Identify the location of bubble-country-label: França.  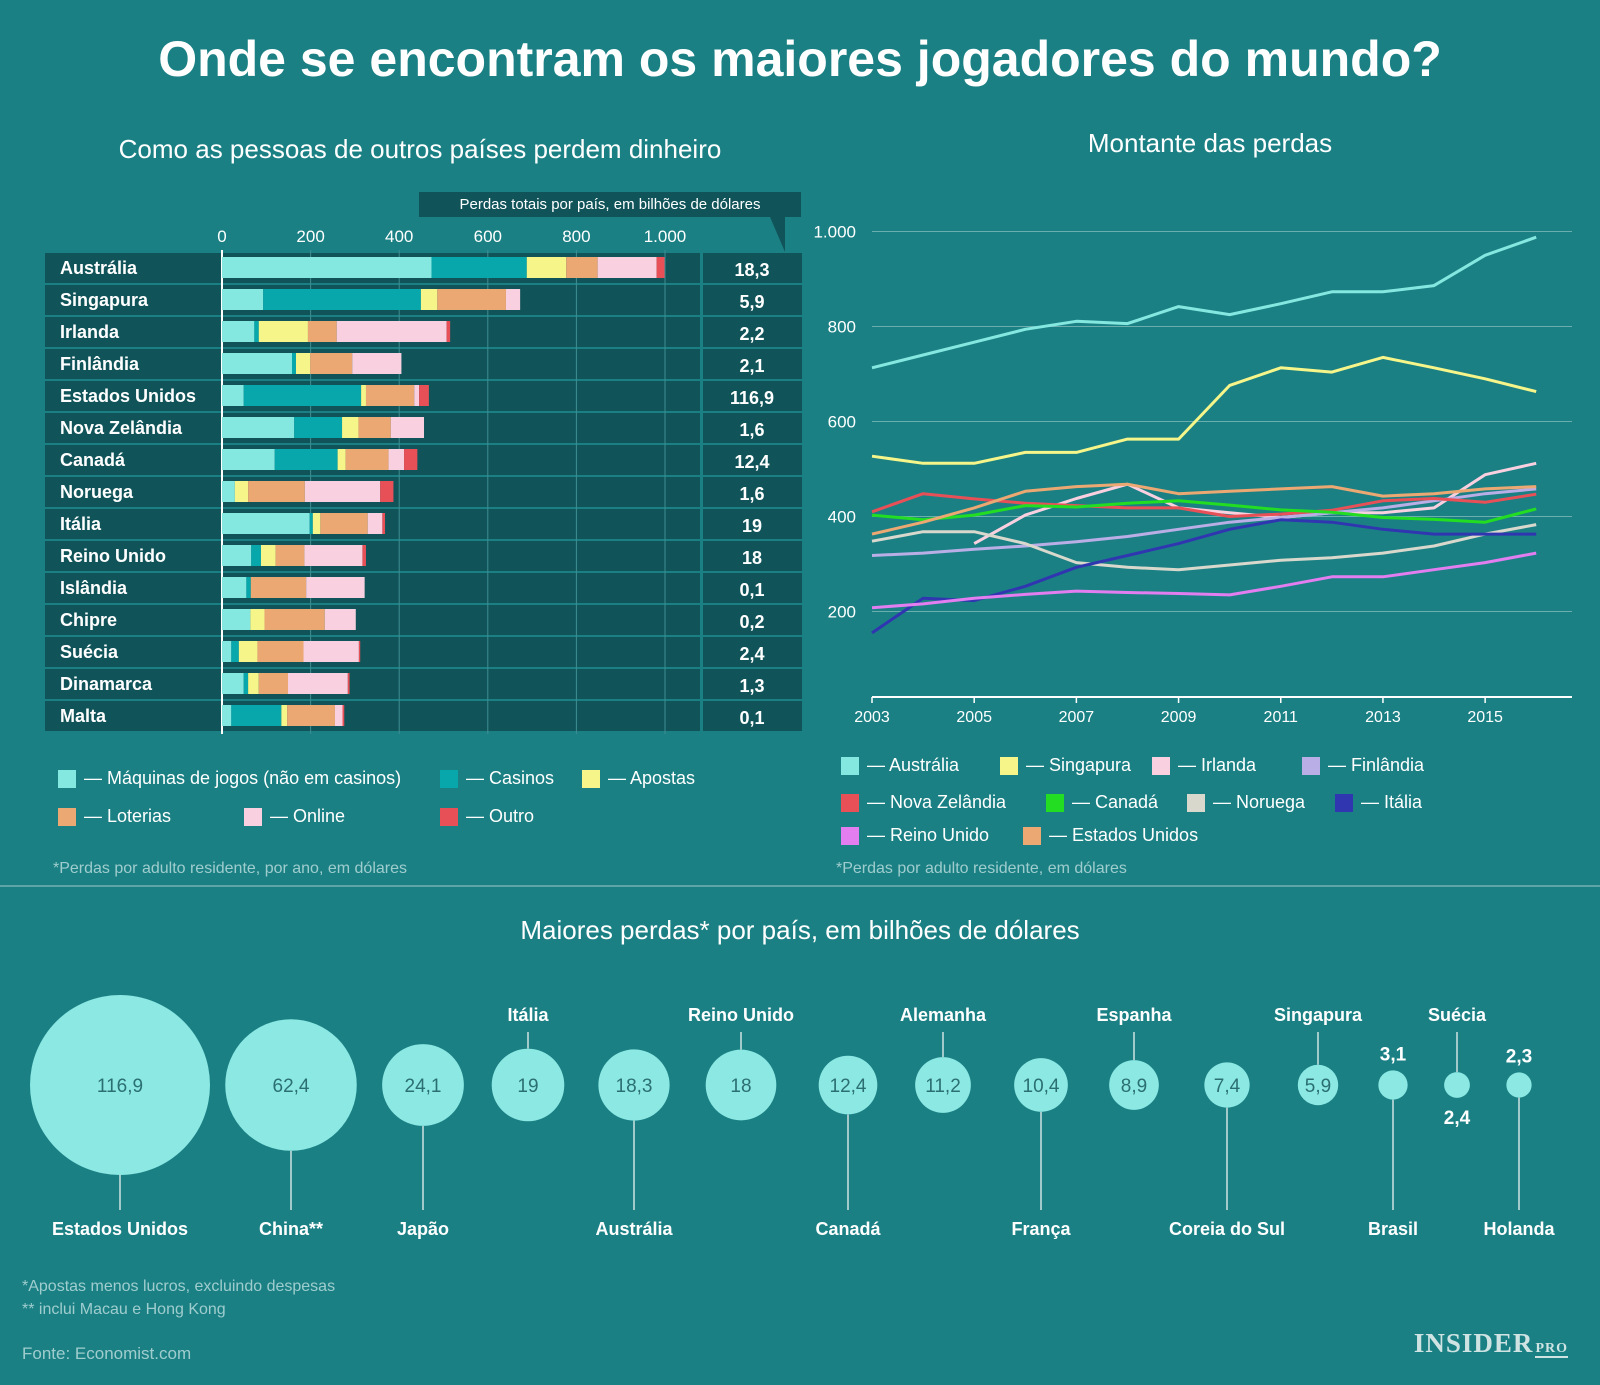
(1041, 1229).